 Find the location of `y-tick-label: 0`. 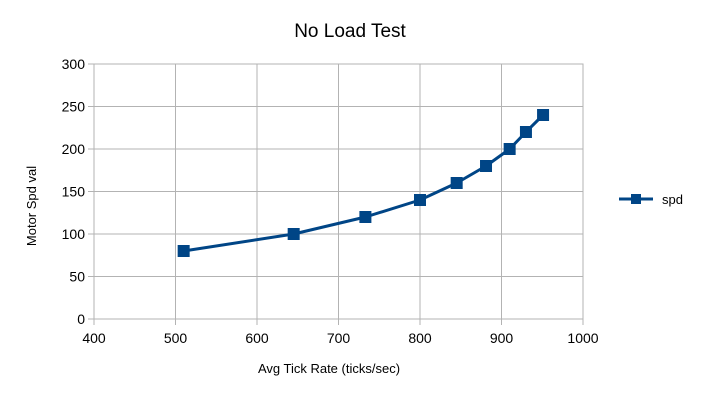

y-tick-label: 0 is located at coordinates (81, 319).